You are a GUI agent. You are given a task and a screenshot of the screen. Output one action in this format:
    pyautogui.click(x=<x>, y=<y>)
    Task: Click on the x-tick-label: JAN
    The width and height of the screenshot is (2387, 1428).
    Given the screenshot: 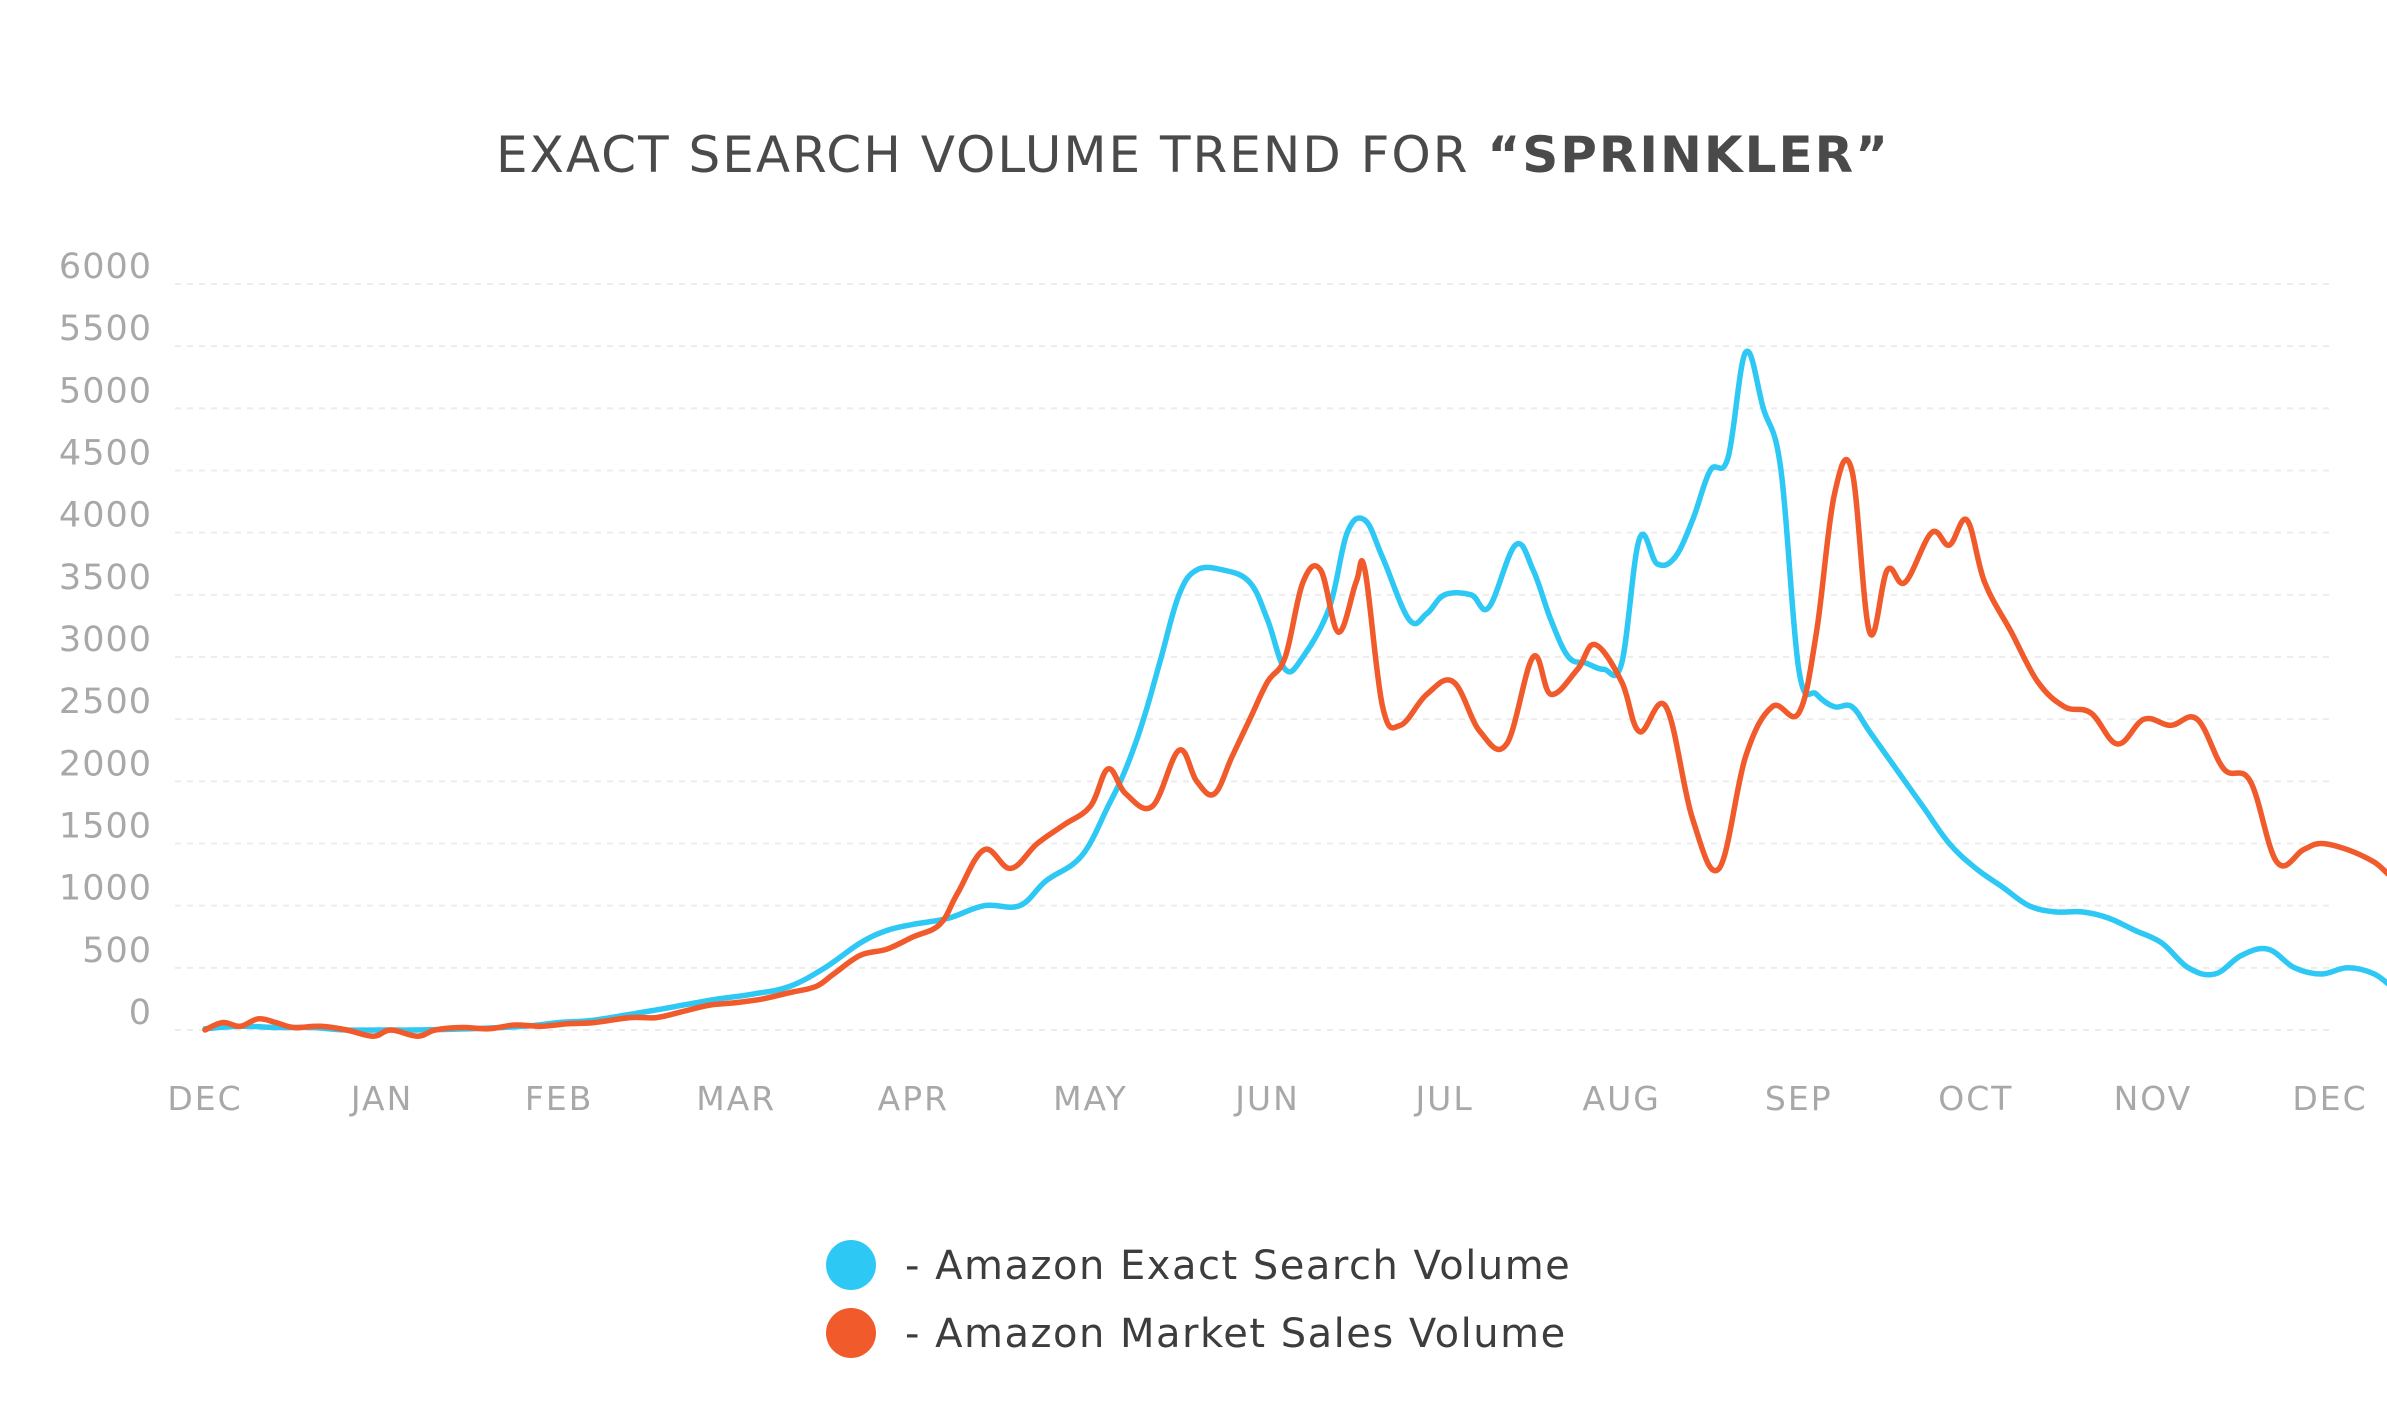 What is the action you would take?
    pyautogui.click(x=381, y=1098)
    